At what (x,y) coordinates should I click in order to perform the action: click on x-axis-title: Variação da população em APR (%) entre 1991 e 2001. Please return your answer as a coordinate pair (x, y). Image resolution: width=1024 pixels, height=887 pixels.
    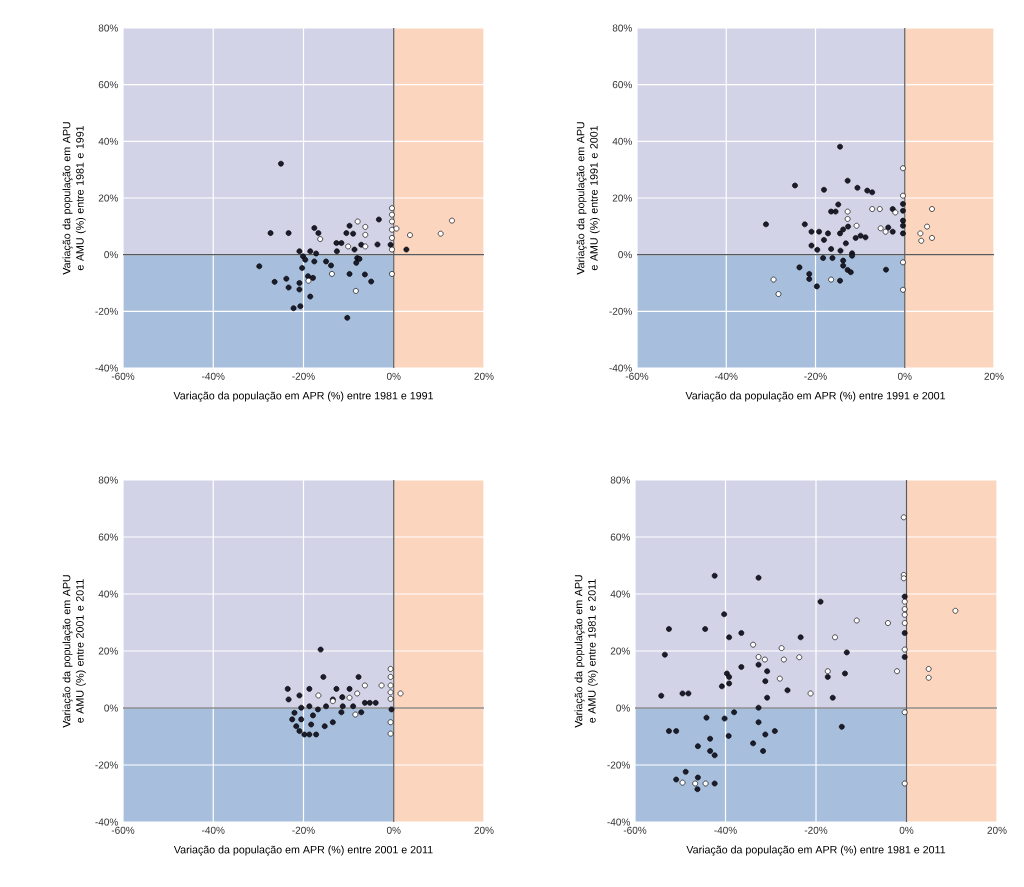
    Looking at the image, I should click on (815, 396).